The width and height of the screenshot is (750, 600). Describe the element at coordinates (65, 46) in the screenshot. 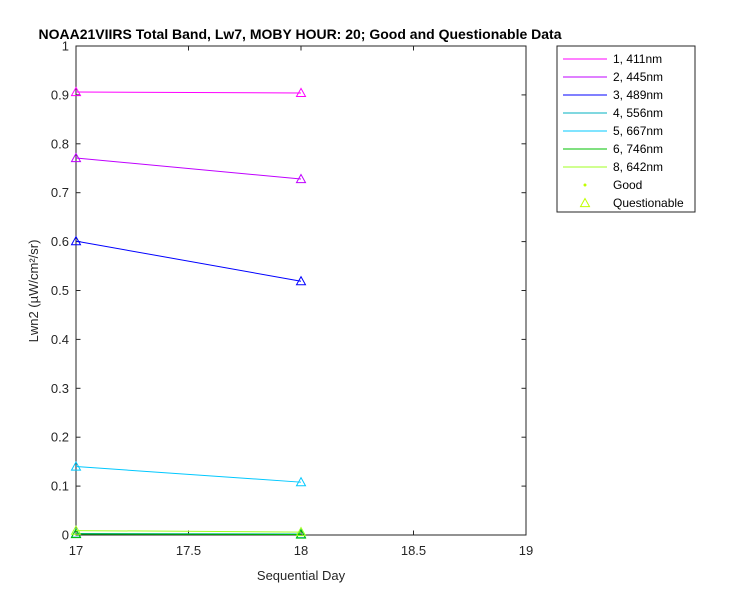

I see `y-tick-label: 1` at that location.